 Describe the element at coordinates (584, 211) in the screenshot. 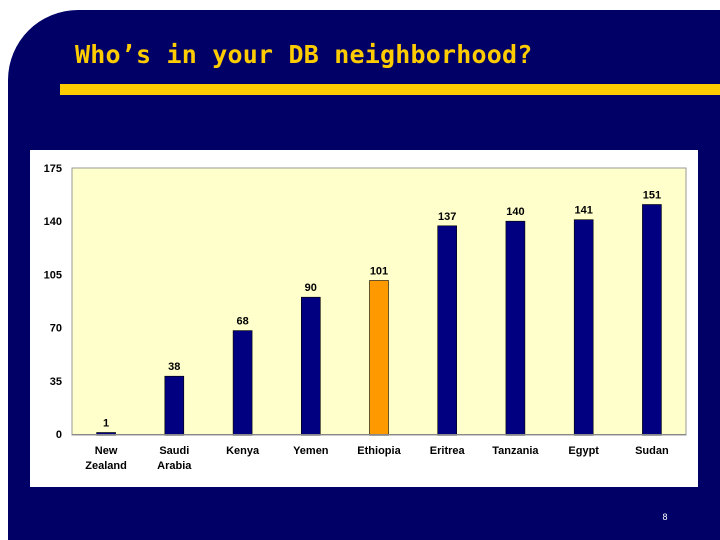

I see `bar-value-label: 141` at that location.